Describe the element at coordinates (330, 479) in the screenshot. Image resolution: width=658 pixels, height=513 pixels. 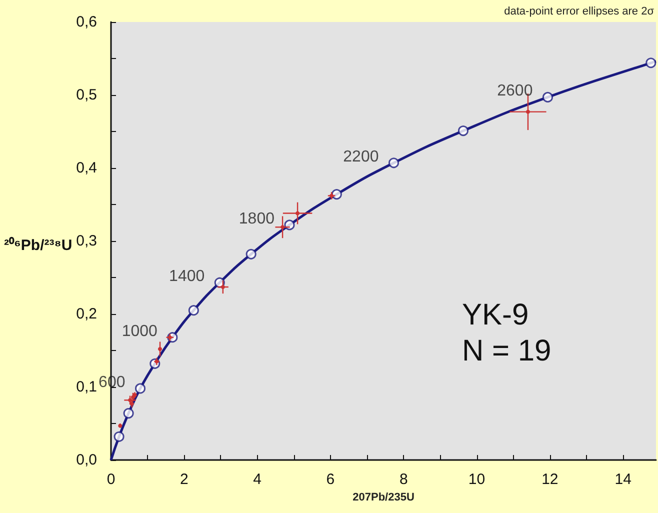
I see `x-tick-label: 6` at that location.